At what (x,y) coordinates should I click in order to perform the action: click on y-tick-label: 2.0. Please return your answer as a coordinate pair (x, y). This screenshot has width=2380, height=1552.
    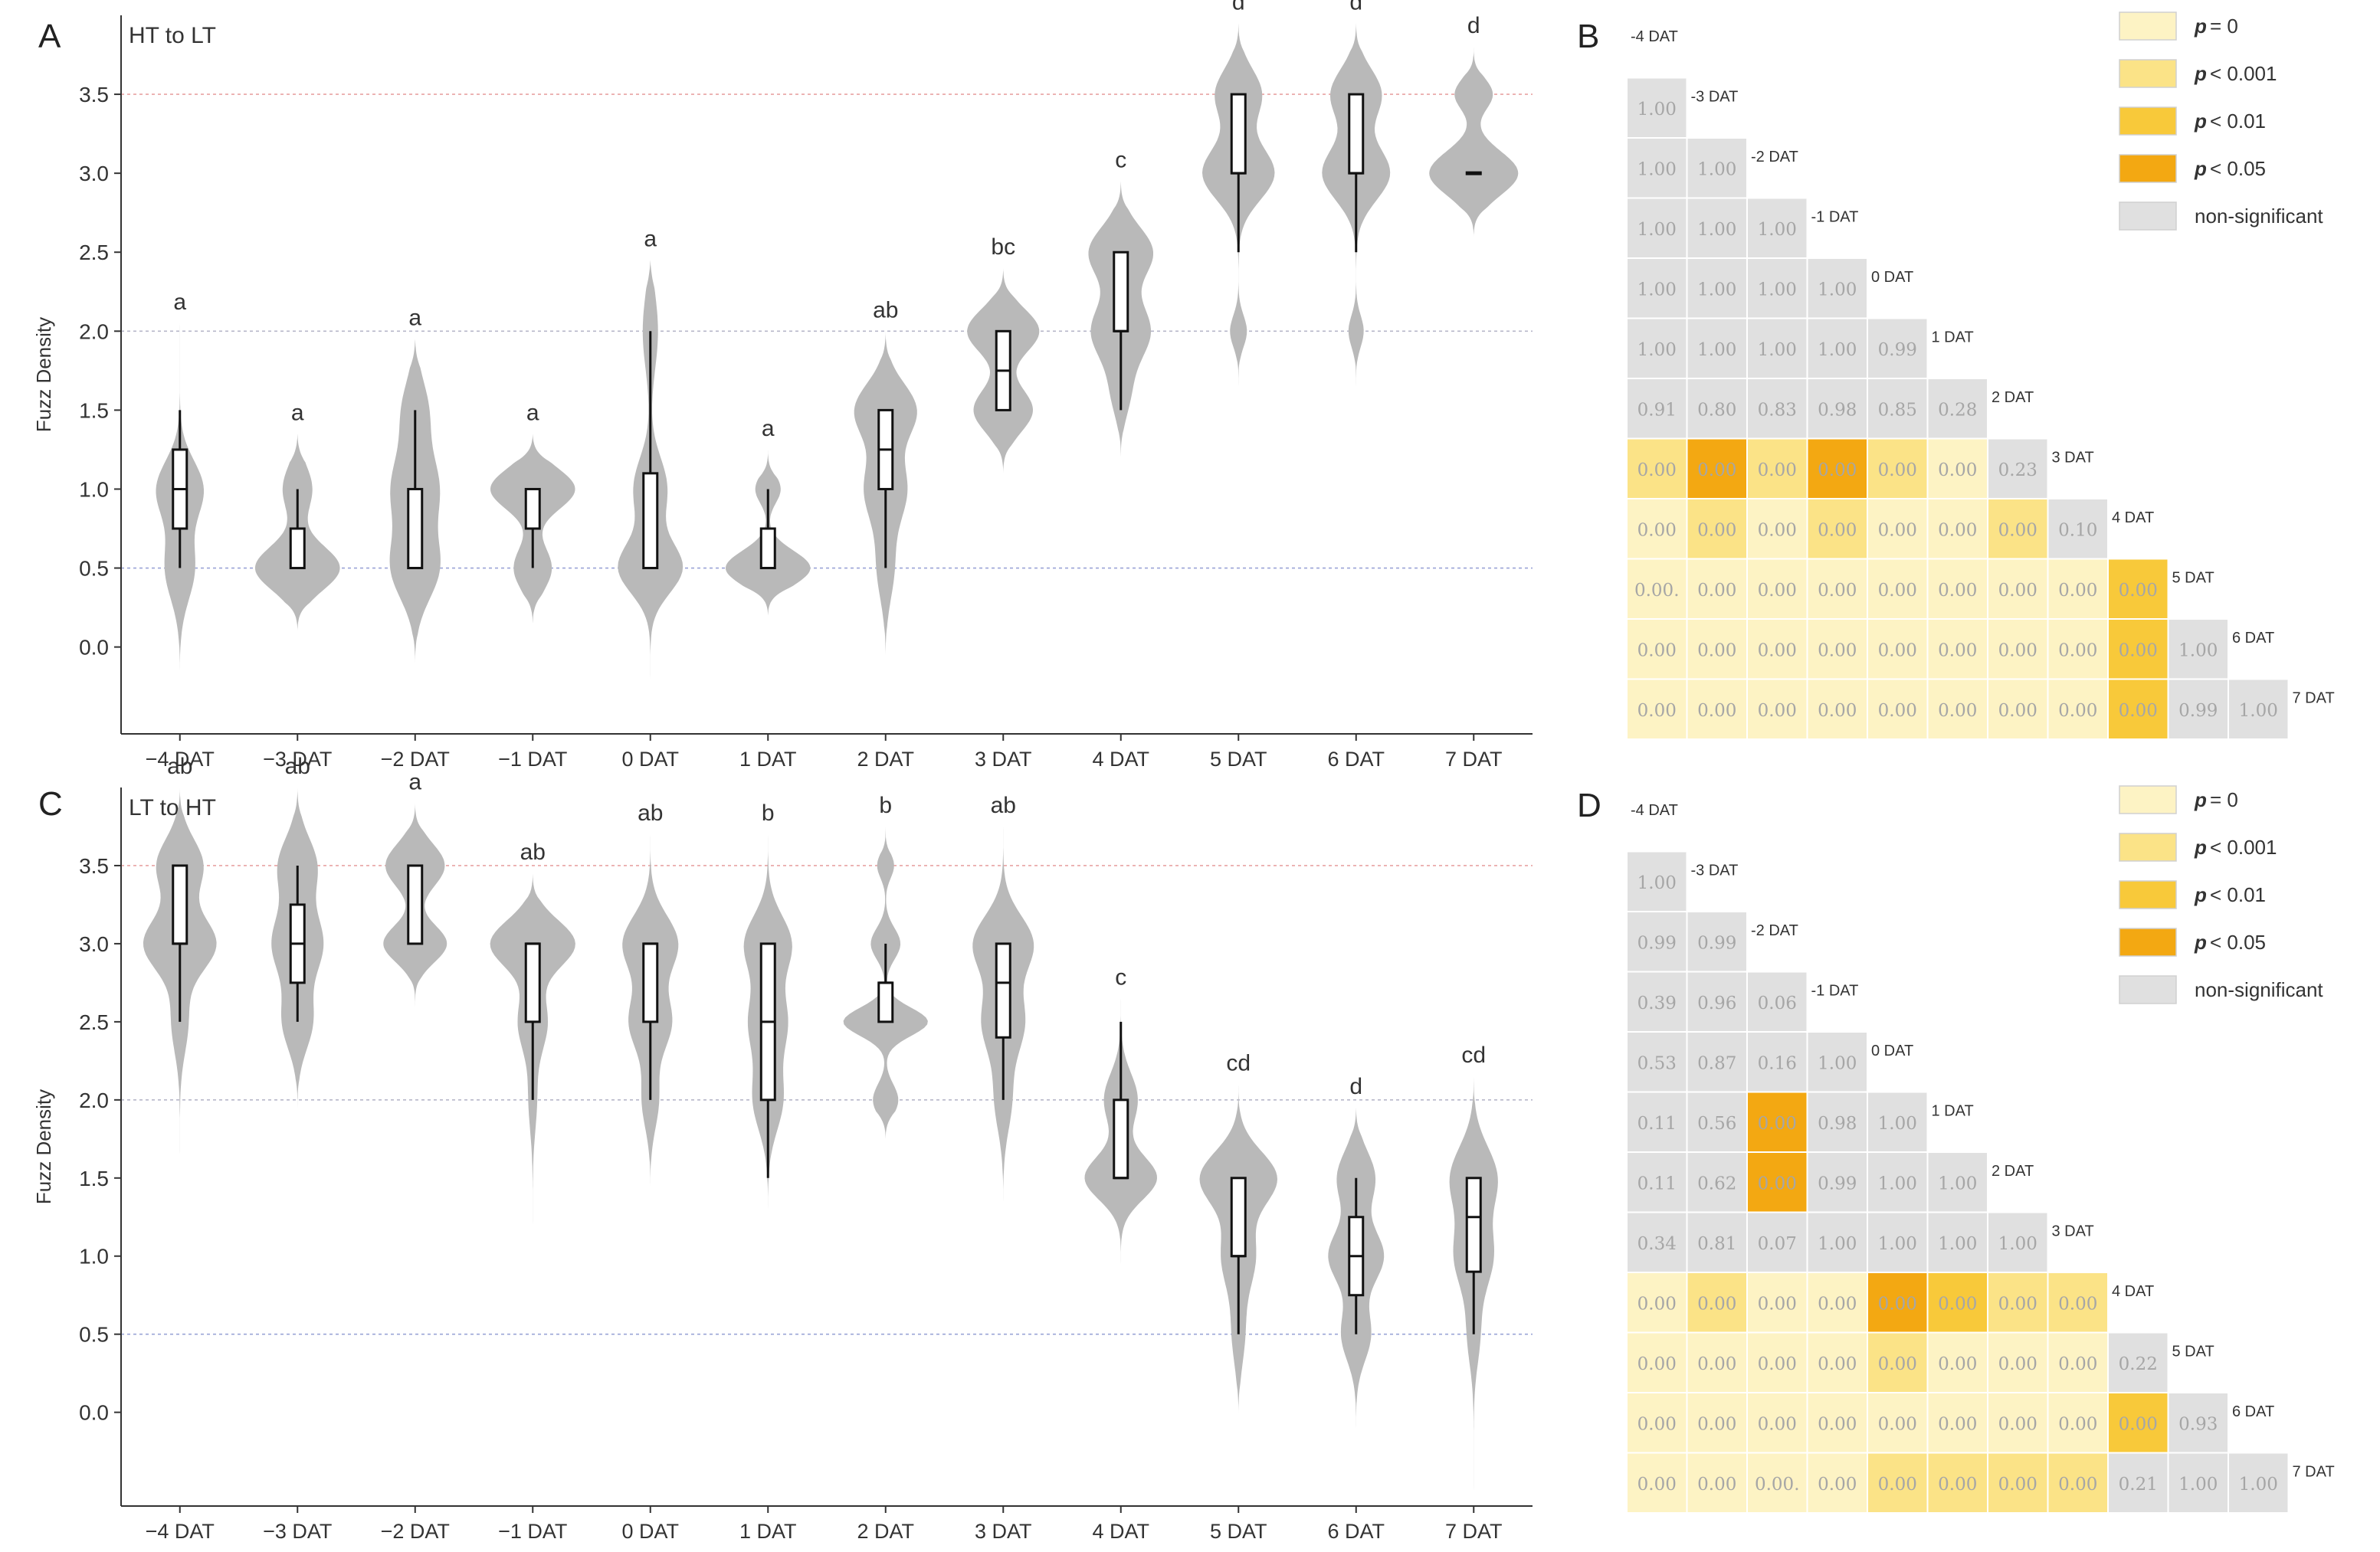
    Looking at the image, I should click on (94, 331).